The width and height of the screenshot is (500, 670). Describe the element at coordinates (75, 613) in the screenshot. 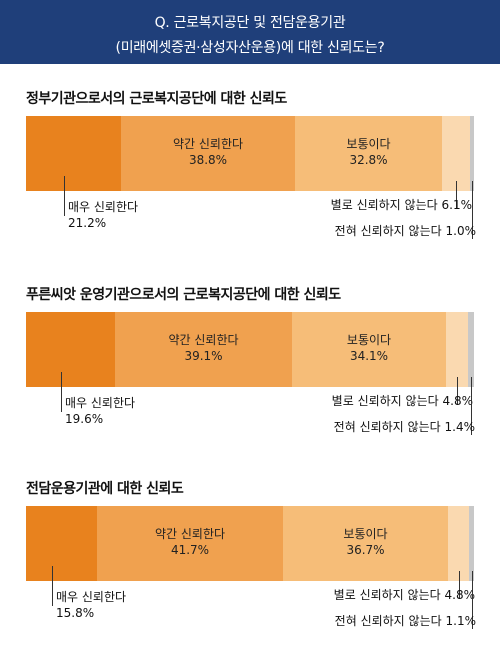

I see `callout-value: 15.8%` at that location.